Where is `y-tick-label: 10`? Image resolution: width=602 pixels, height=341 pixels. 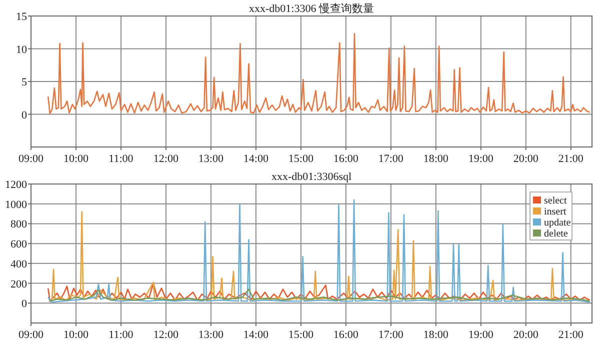 y-tick-label: 10 is located at coordinates (22, 50).